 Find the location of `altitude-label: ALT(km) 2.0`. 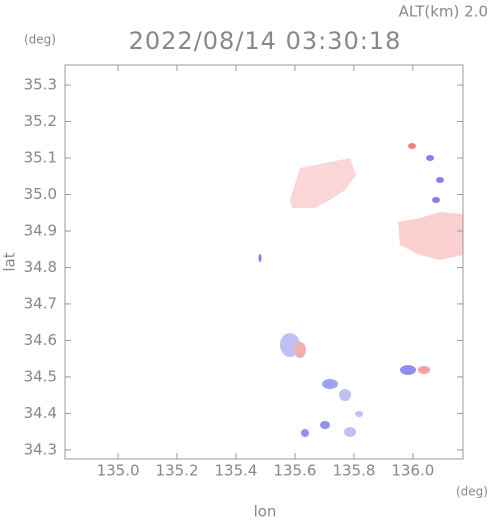

altitude-label: ALT(km) 2.0 is located at coordinates (443, 12).